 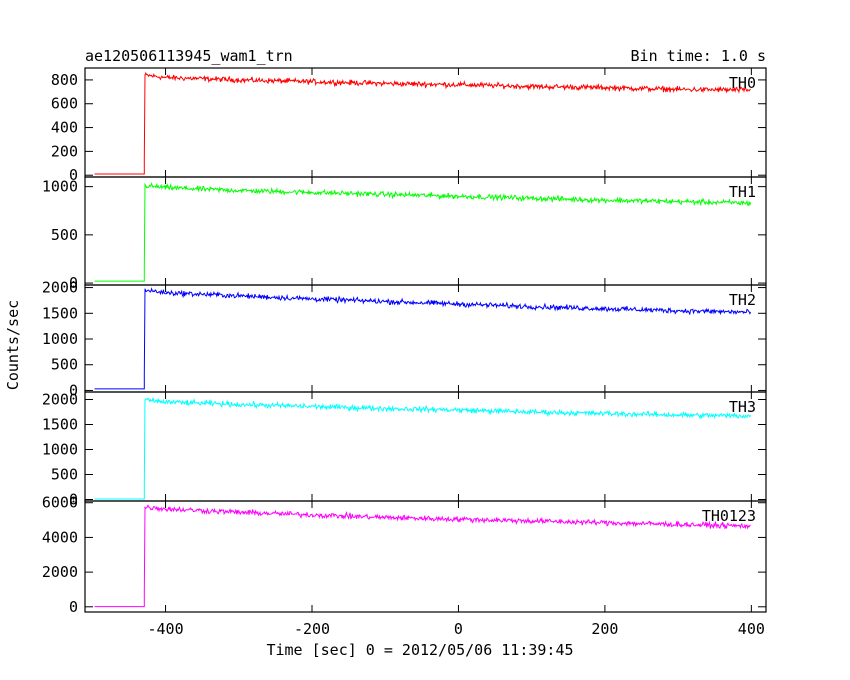 What do you see at coordinates (698, 56) in the screenshot?
I see `bin-time-label: Bin time: 1.0 s` at bounding box center [698, 56].